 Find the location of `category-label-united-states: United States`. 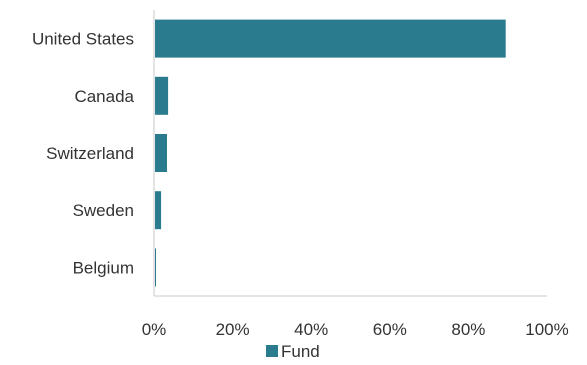

category-label-united-states: United States is located at coordinates (83, 39).